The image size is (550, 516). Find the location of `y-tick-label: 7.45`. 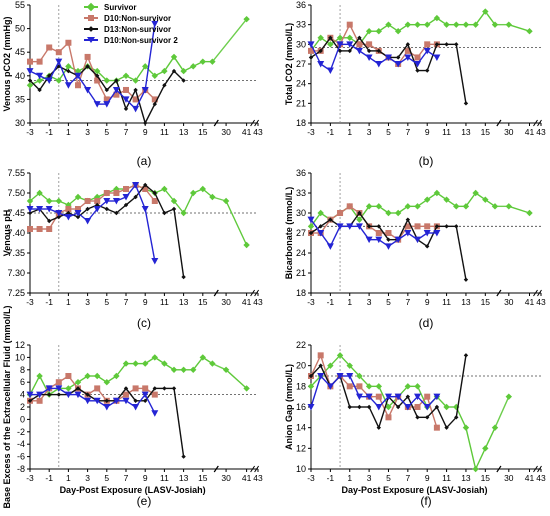

y-tick-label: 7.45 is located at coordinates (16, 213).